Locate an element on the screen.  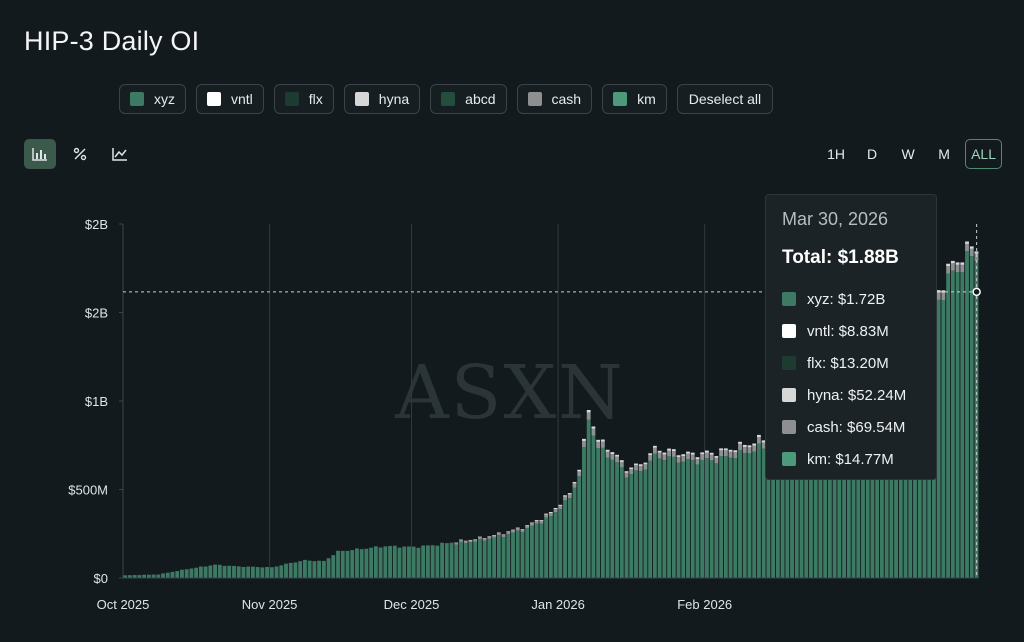
legend-chip-cash: cash is located at coordinates (554, 99).